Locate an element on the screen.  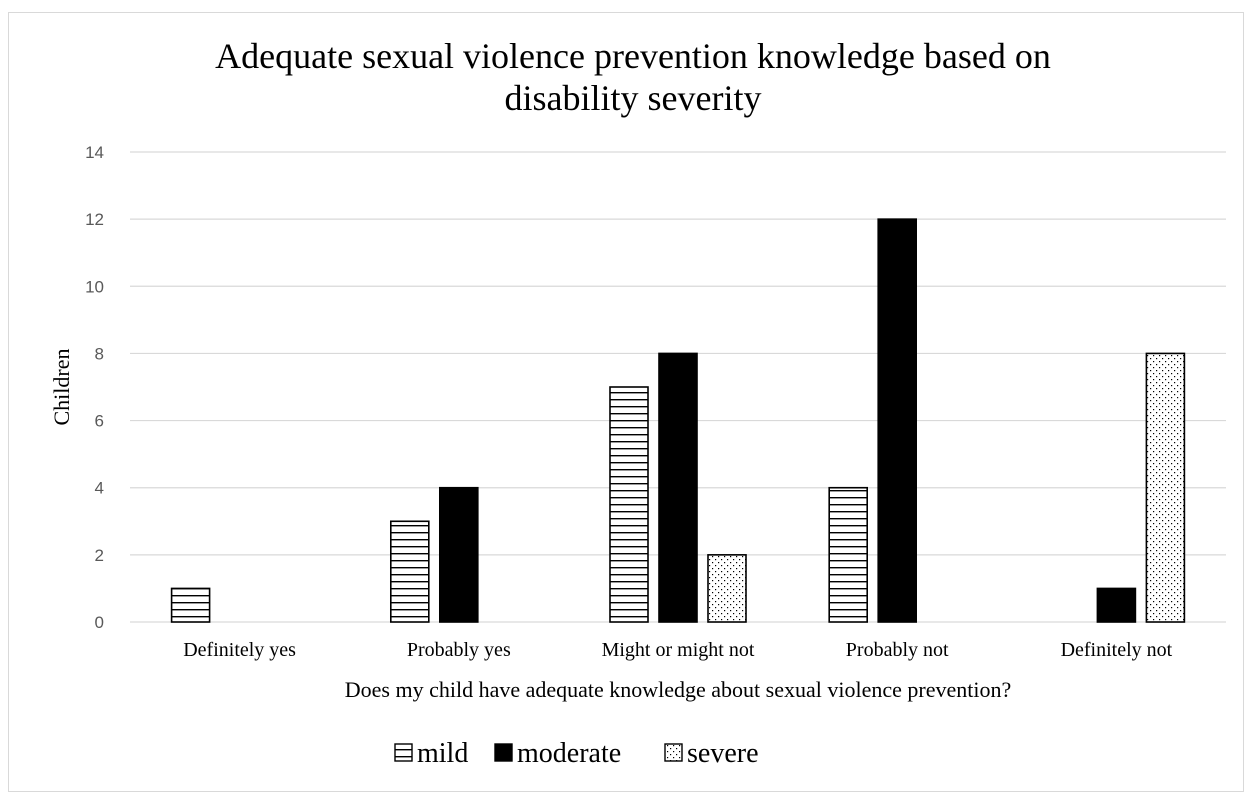
y-tick-label: 12 is located at coordinates (94, 219).